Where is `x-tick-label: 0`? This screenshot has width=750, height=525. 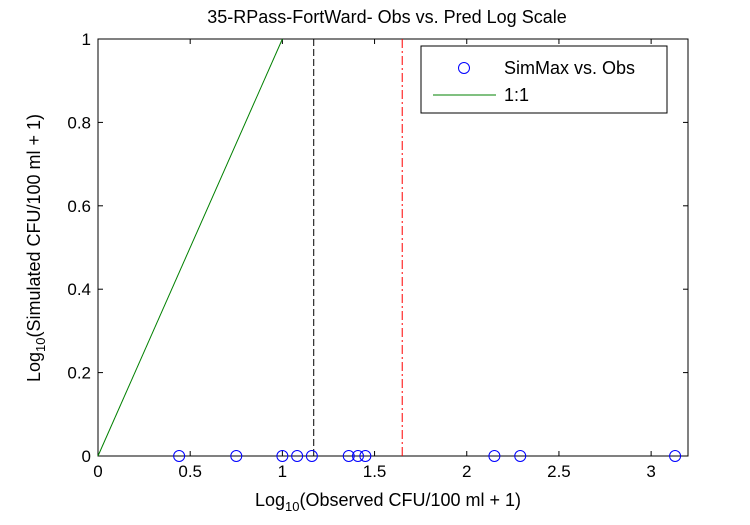 x-tick-label: 0 is located at coordinates (97, 471).